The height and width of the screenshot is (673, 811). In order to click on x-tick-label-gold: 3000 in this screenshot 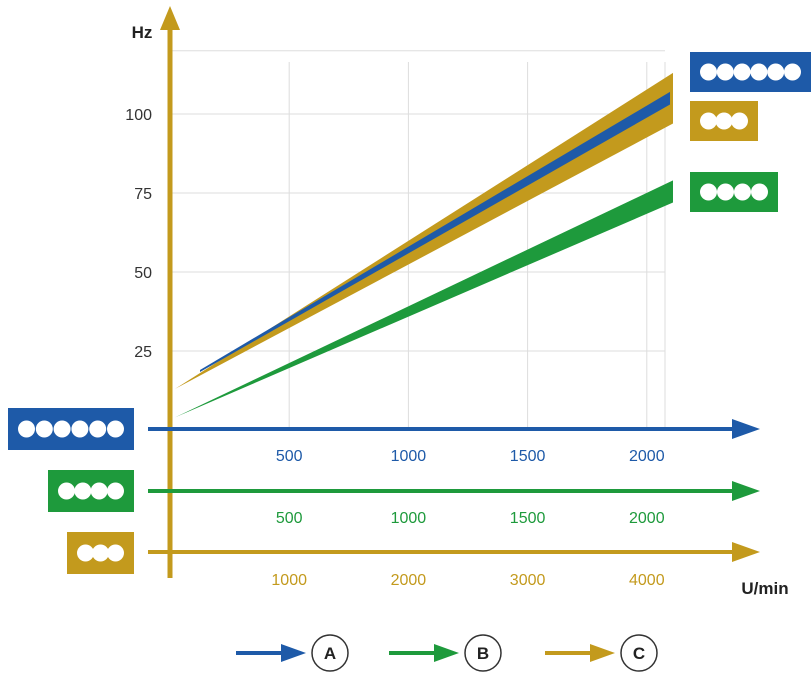, I will do `click(528, 580)`.